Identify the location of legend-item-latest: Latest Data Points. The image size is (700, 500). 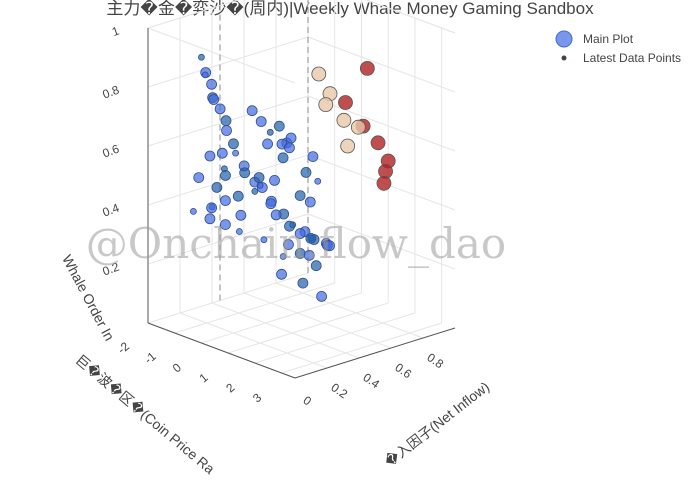
(621, 58).